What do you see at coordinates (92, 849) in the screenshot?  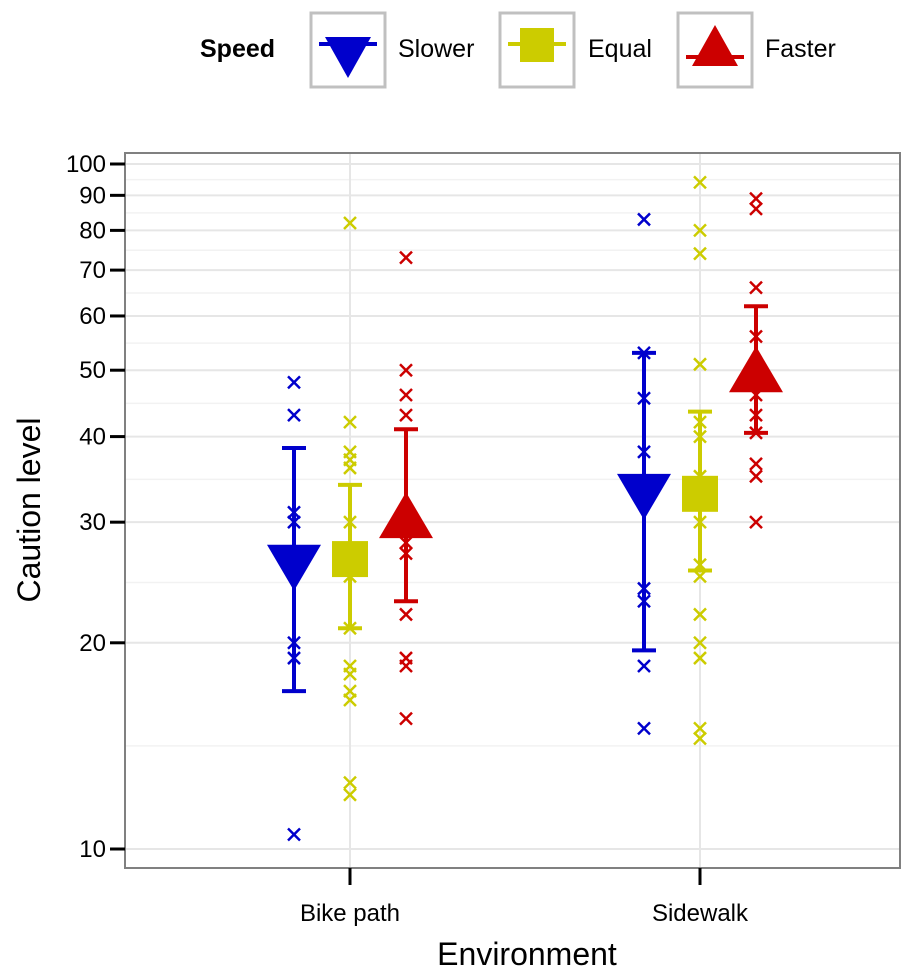 I see `y-tick-label: 10` at bounding box center [92, 849].